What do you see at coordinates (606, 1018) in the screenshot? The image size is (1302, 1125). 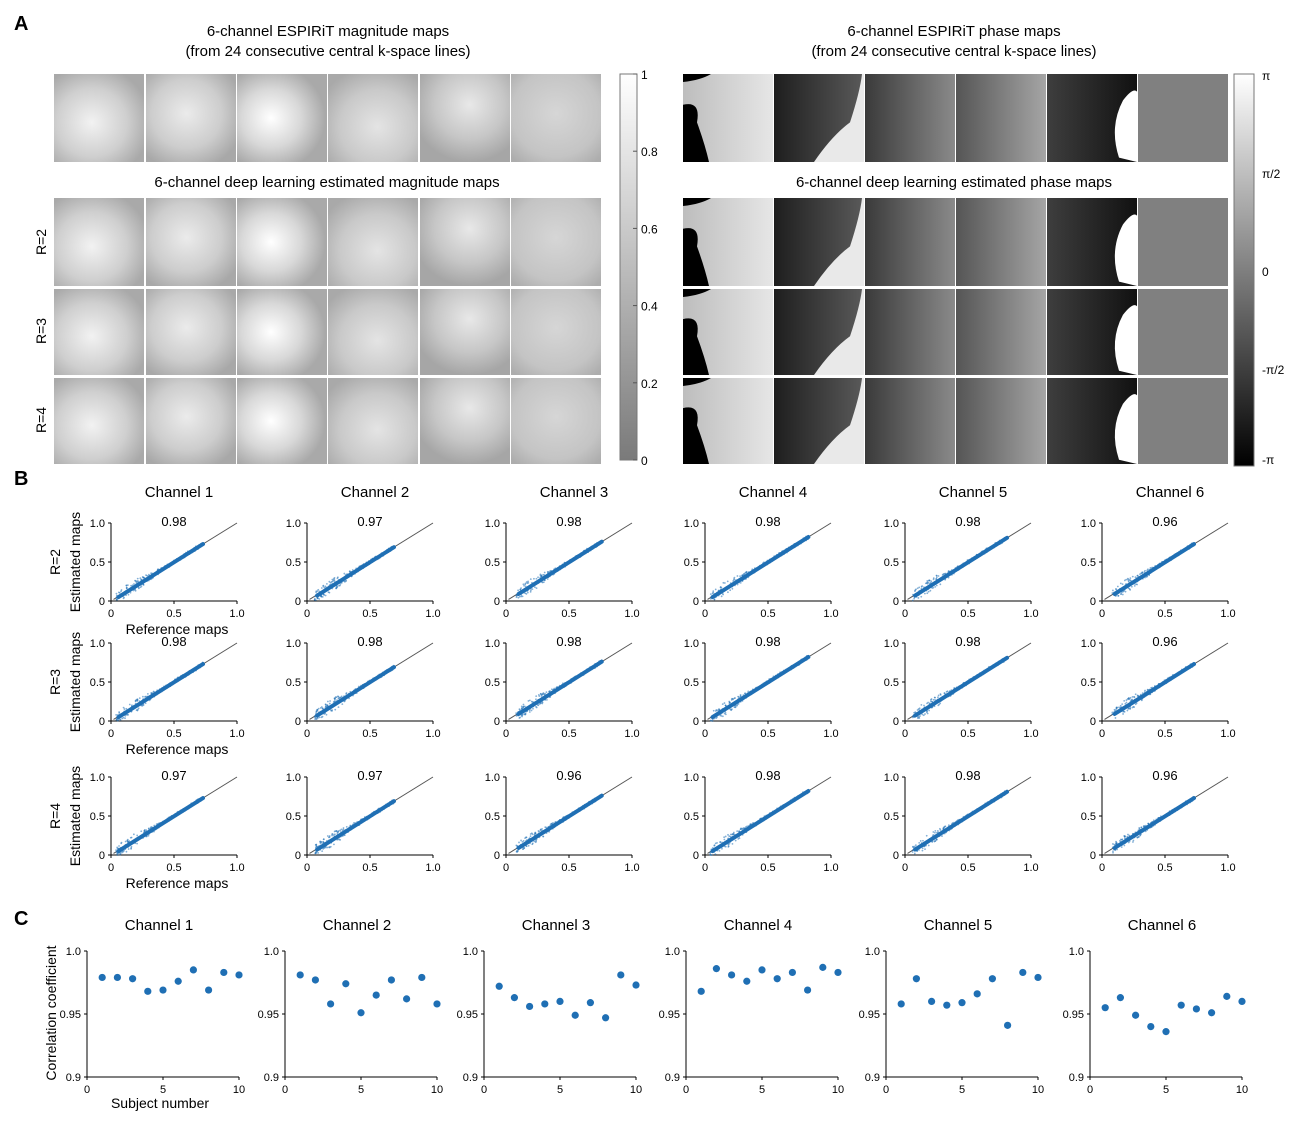 I see `subject-point-ch3-s8` at bounding box center [606, 1018].